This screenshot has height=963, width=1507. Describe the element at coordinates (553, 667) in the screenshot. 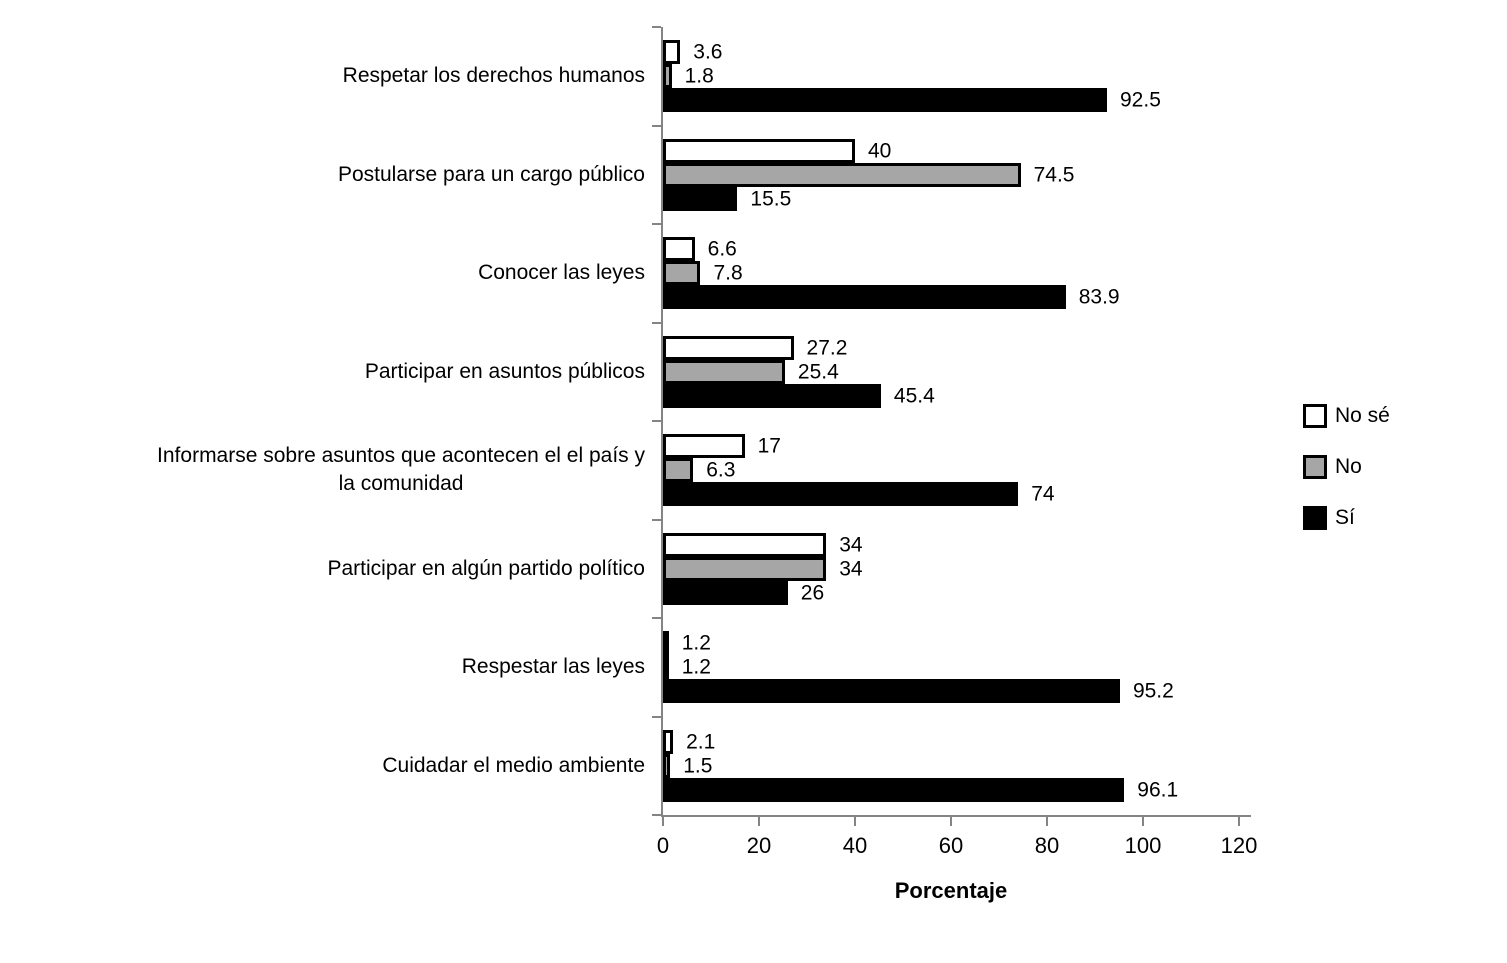

I see `category-label-text: Respestar las leyes` at that location.